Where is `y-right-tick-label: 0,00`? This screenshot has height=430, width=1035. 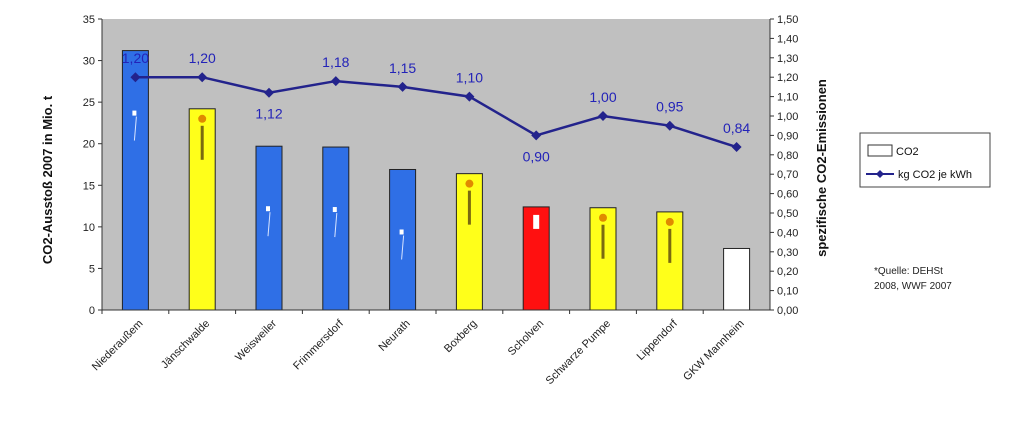 y-right-tick-label: 0,00 is located at coordinates (787, 311).